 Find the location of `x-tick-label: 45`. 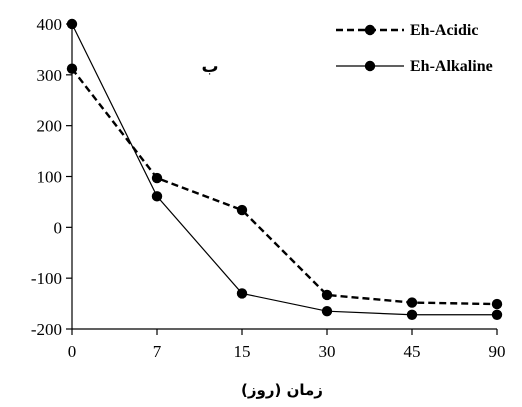

x-tick-label: 45 is located at coordinates (412, 351).